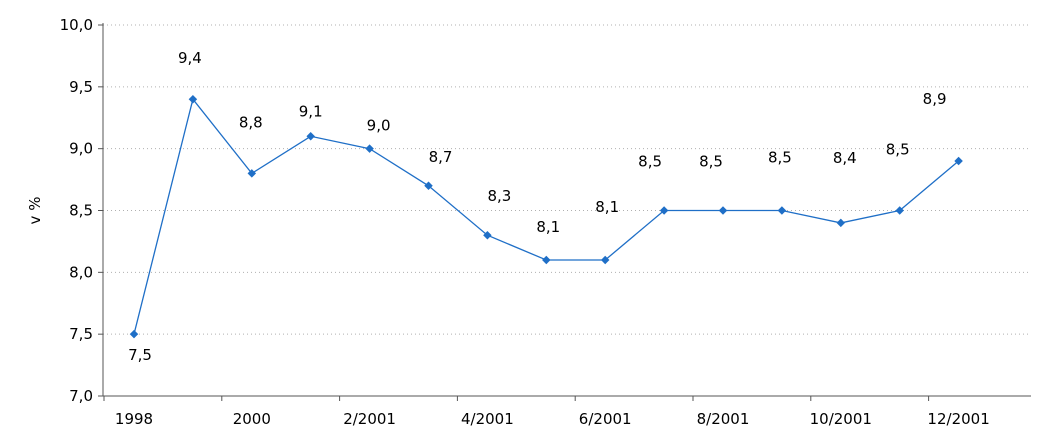 The image size is (1038, 442). Describe the element at coordinates (251, 122) in the screenshot. I see `data-label: 8,8` at that location.